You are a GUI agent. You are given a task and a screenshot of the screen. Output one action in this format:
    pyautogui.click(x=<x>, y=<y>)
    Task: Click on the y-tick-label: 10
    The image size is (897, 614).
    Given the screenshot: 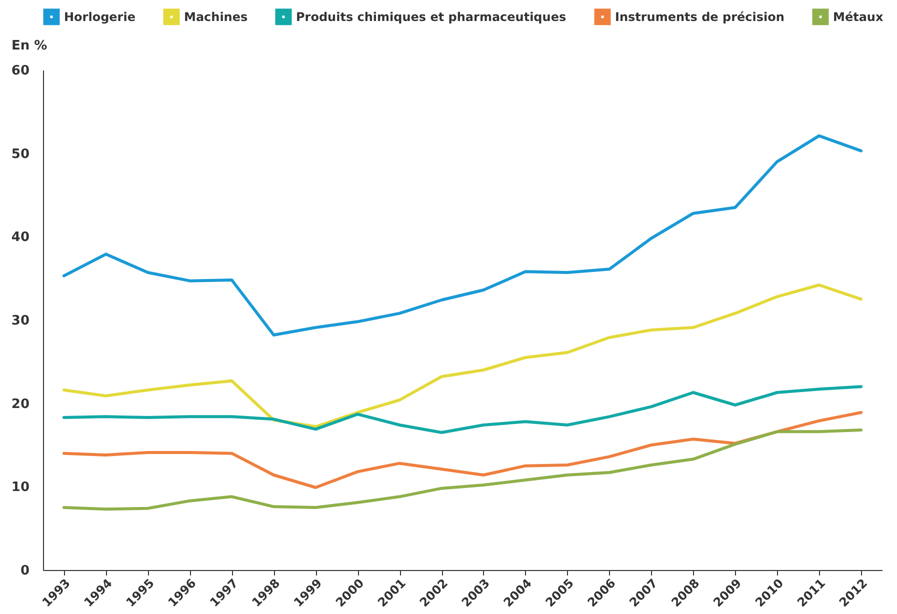 What is the action you would take?
    pyautogui.click(x=20, y=488)
    